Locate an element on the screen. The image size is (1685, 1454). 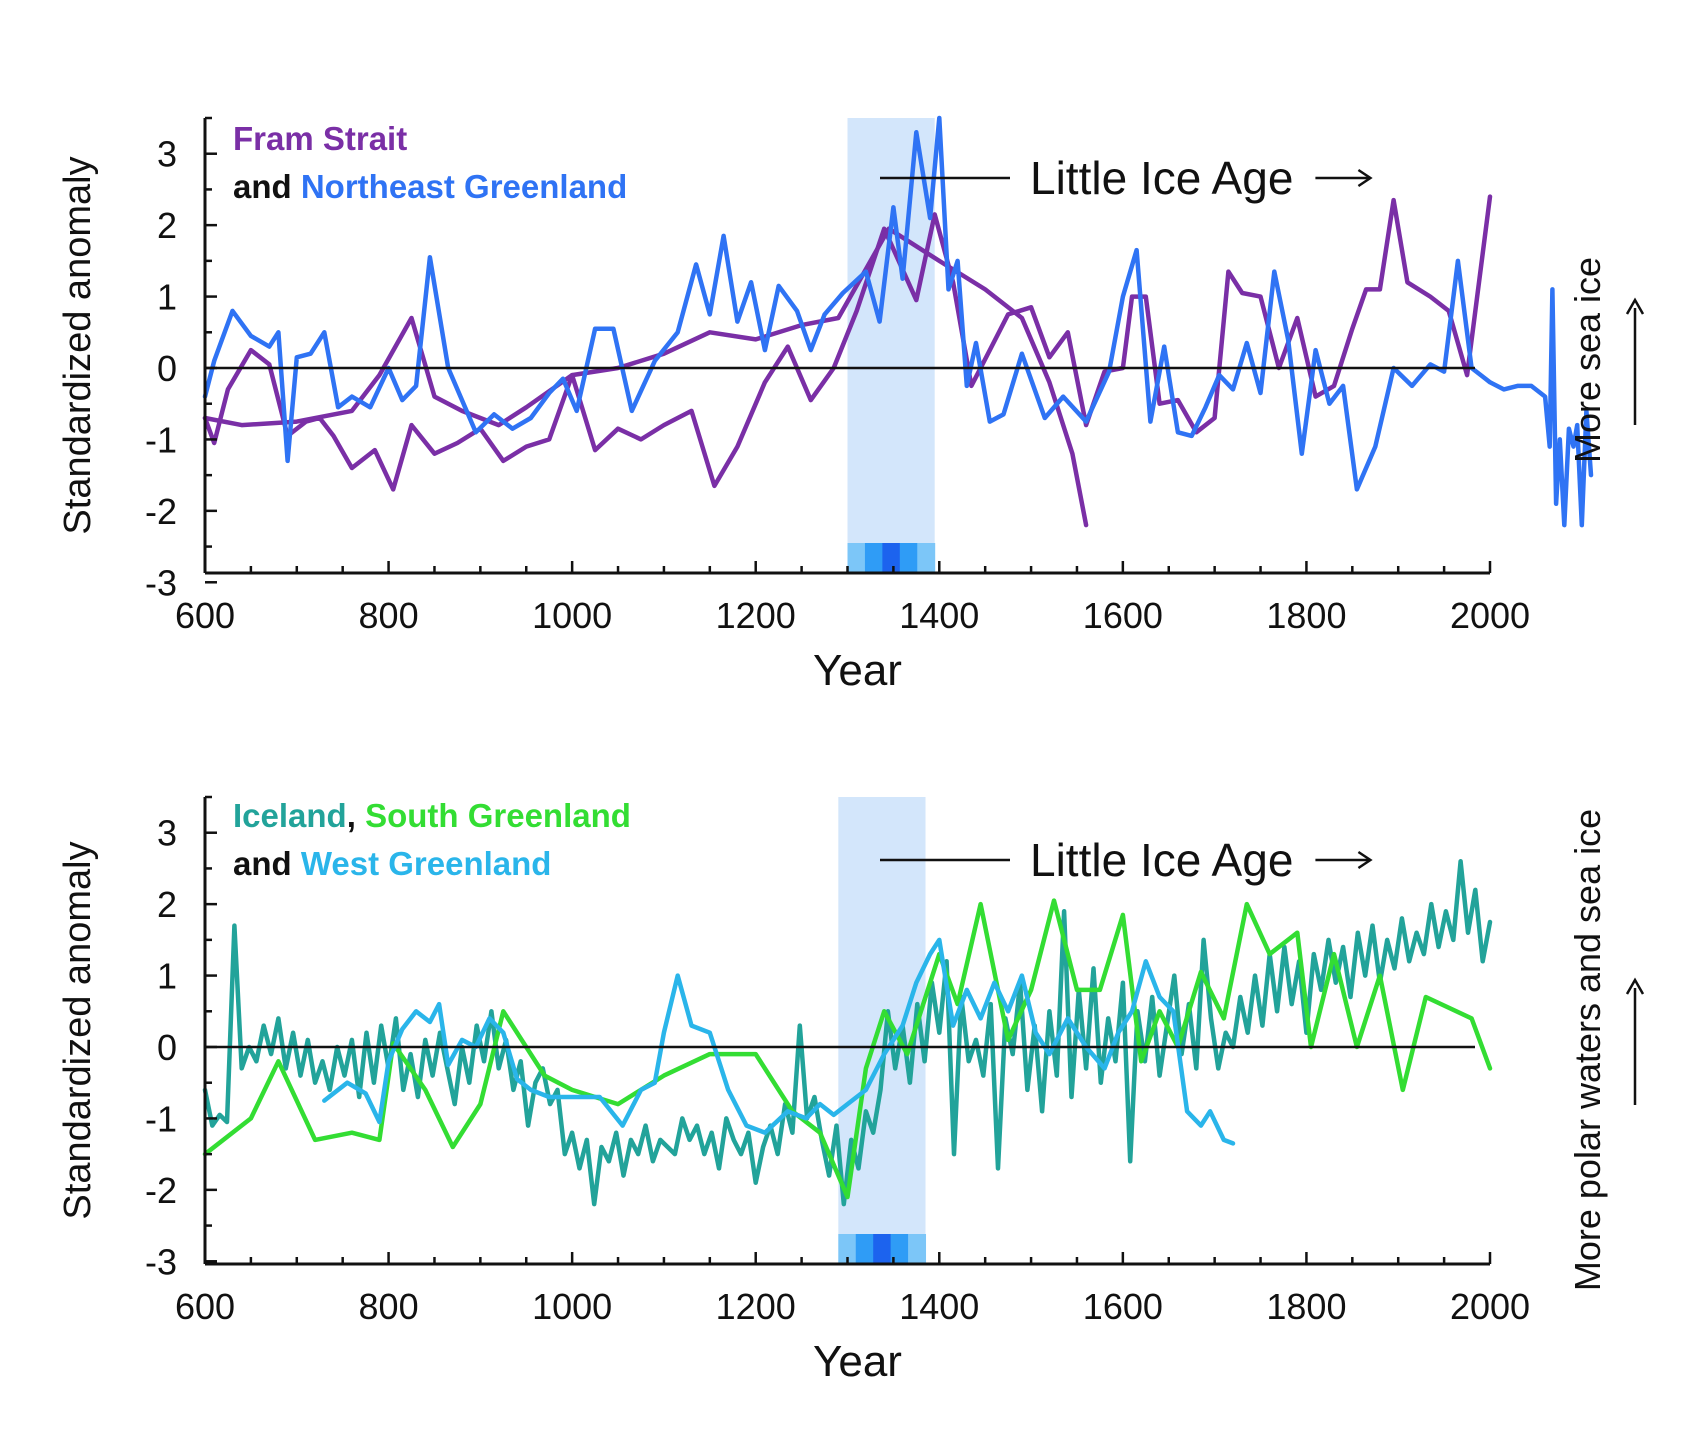
legend-entry: , is located at coordinates (356, 815).